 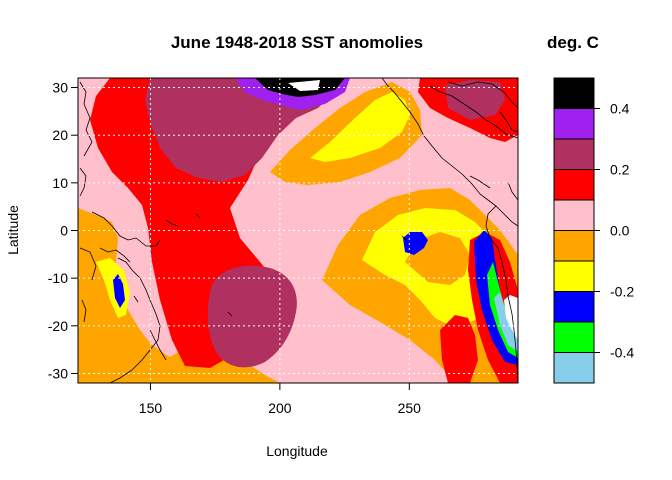 What do you see at coordinates (60, 88) in the screenshot?
I see `y-tick-label: 30` at bounding box center [60, 88].